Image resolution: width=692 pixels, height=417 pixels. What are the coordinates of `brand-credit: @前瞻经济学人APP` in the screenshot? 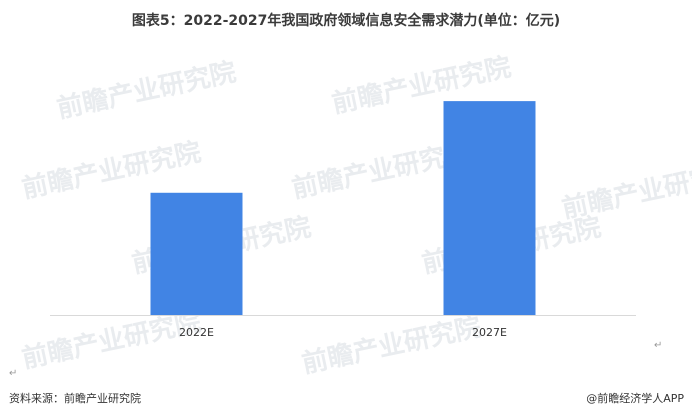 It's located at (635, 398).